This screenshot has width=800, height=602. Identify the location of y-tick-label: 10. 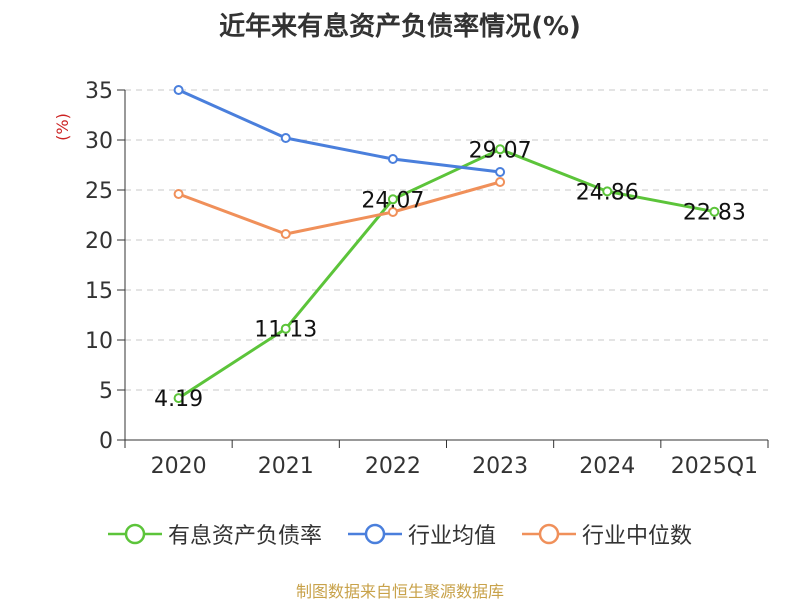
(99, 341).